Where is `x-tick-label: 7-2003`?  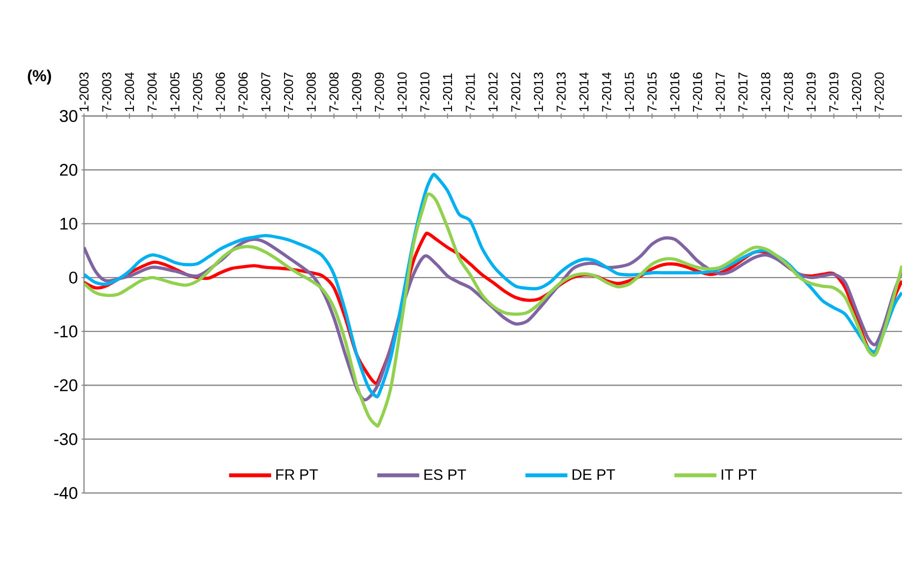 x-tick-label: 7-2003 is located at coordinates (107, 92).